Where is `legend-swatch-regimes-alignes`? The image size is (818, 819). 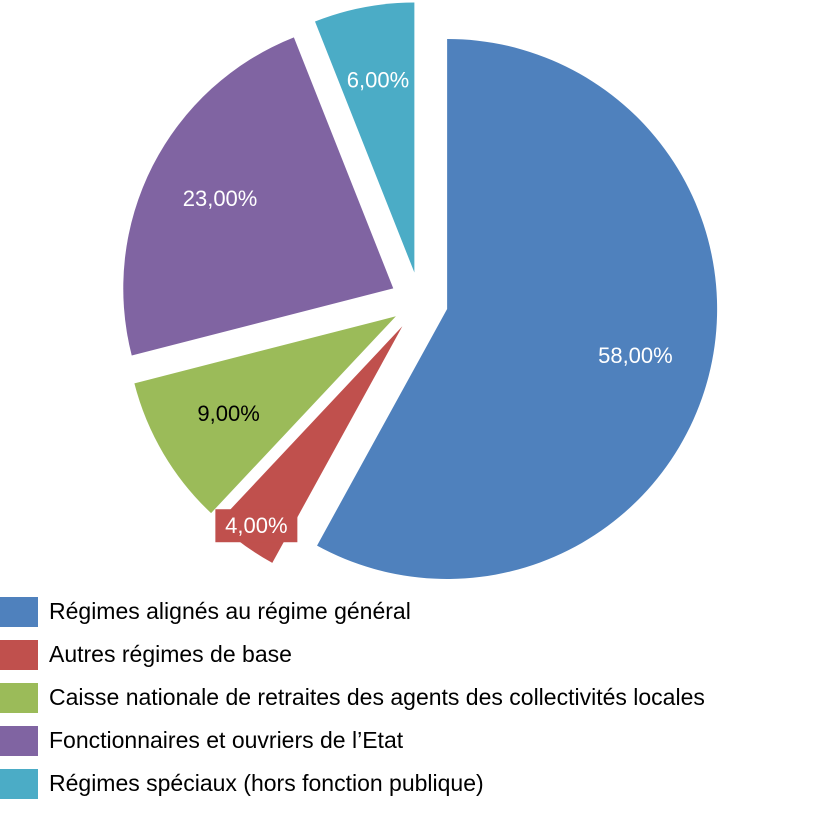
legend-swatch-regimes-alignes is located at coordinates (19, 611).